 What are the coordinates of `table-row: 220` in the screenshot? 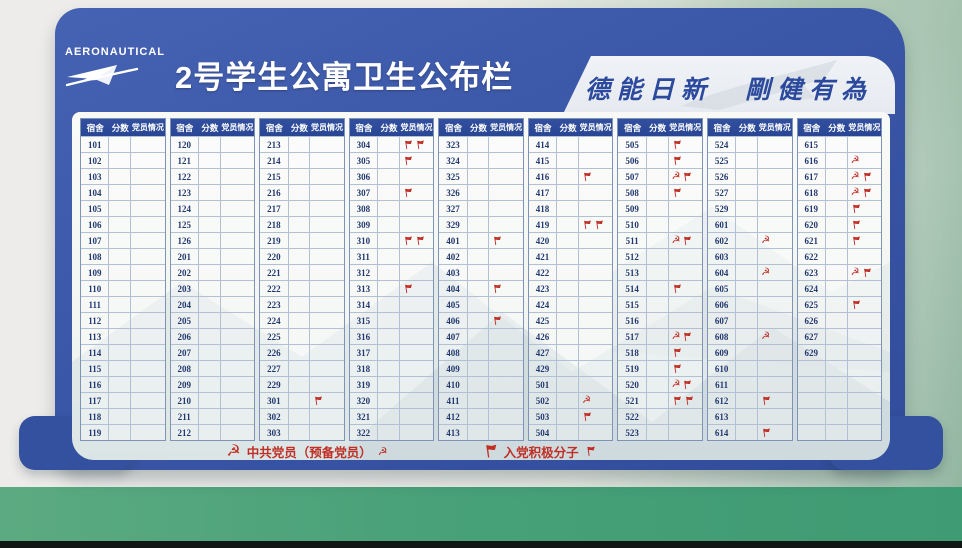 It's located at (302, 256).